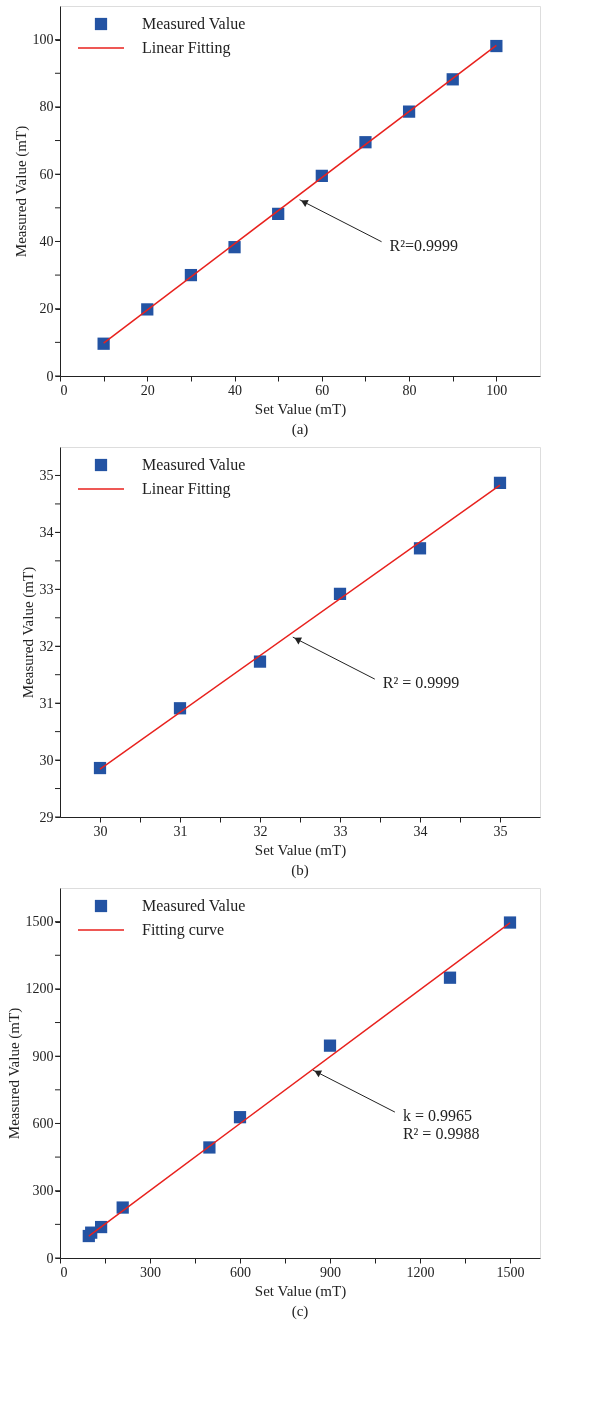  Describe the element at coordinates (150, 1272) in the screenshot. I see `x-tick-label: 300` at that location.